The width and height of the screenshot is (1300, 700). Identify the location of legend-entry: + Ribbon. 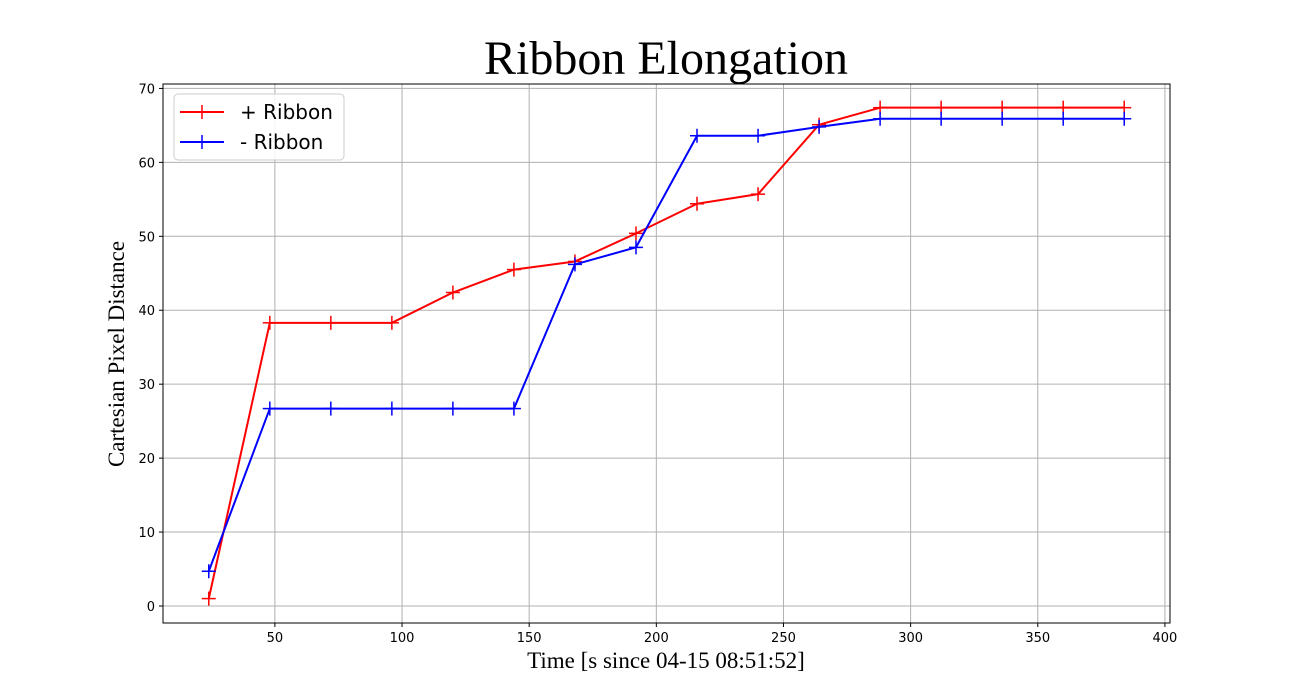
(256, 112).